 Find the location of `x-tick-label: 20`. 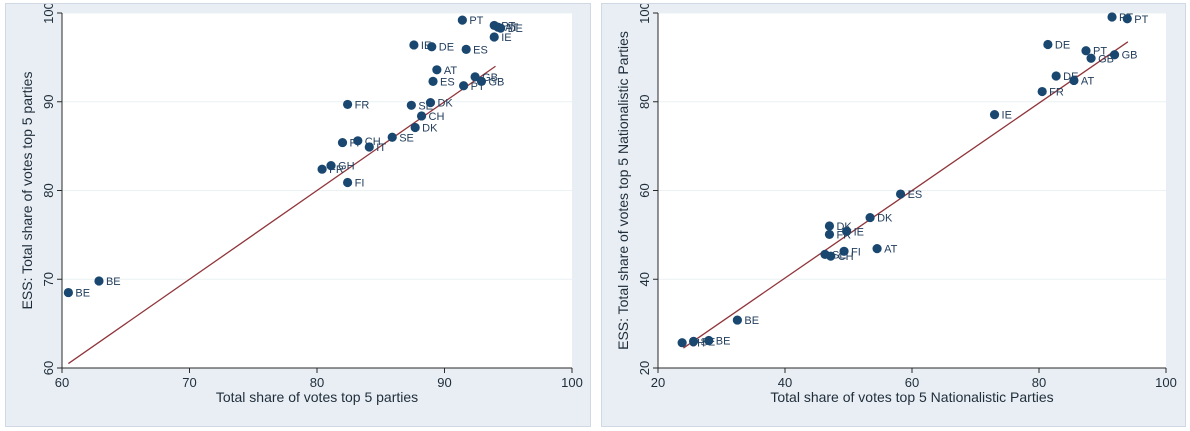

x-tick-label: 20 is located at coordinates (658, 382).